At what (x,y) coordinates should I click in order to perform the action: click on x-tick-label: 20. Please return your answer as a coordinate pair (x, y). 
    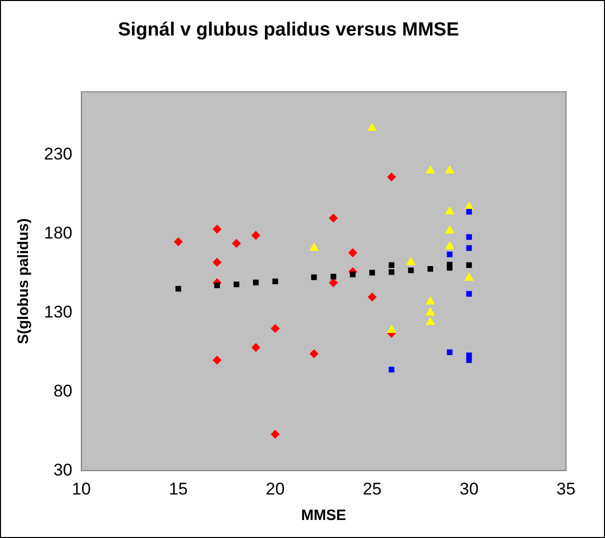
    Looking at the image, I should click on (275, 488).